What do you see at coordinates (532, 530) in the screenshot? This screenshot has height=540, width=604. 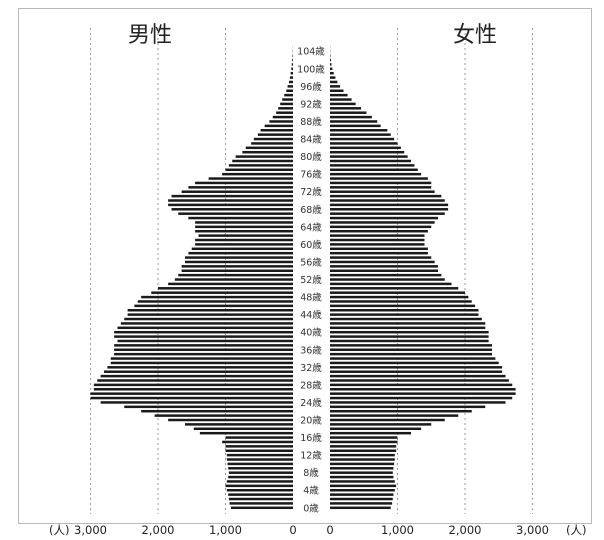 I see `tick-label-female: 3,000` at bounding box center [532, 530].